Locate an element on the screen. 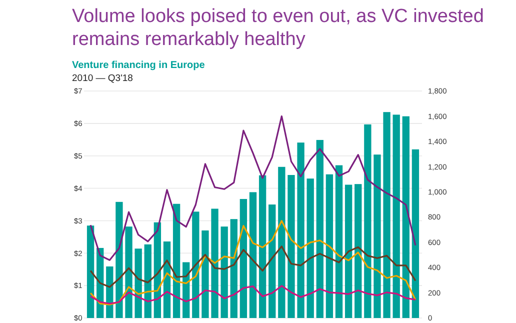  text: 2010 — Q3'18 is located at coordinates (102, 78).